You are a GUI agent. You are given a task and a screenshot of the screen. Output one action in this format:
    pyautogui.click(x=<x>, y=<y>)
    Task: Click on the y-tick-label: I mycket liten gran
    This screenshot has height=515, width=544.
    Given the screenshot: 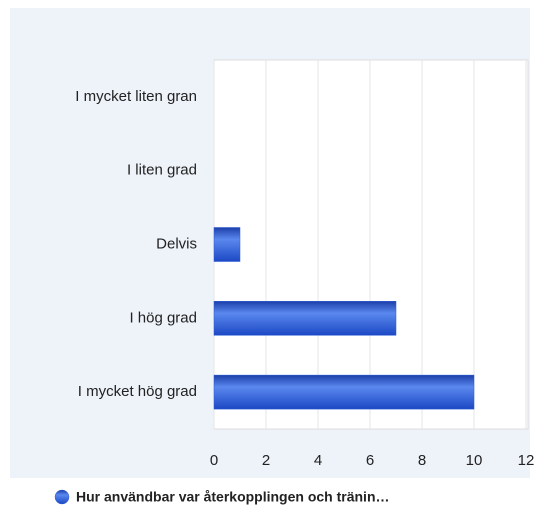 What is the action you would take?
    pyautogui.click(x=136, y=96)
    